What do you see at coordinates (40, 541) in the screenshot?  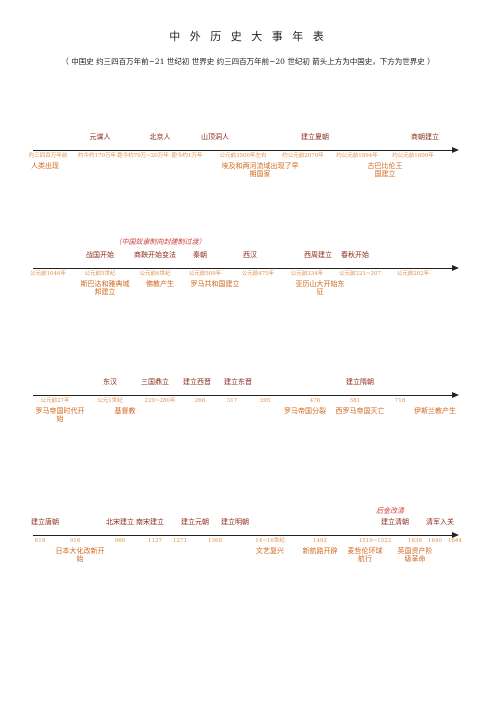 I see `date: 618` at bounding box center [40, 541].